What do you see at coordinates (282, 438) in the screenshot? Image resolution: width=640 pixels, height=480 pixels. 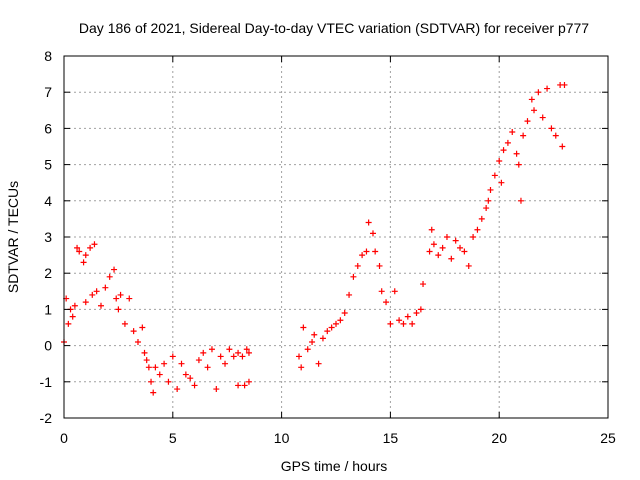 I see `x-tick-label: 10` at bounding box center [282, 438].